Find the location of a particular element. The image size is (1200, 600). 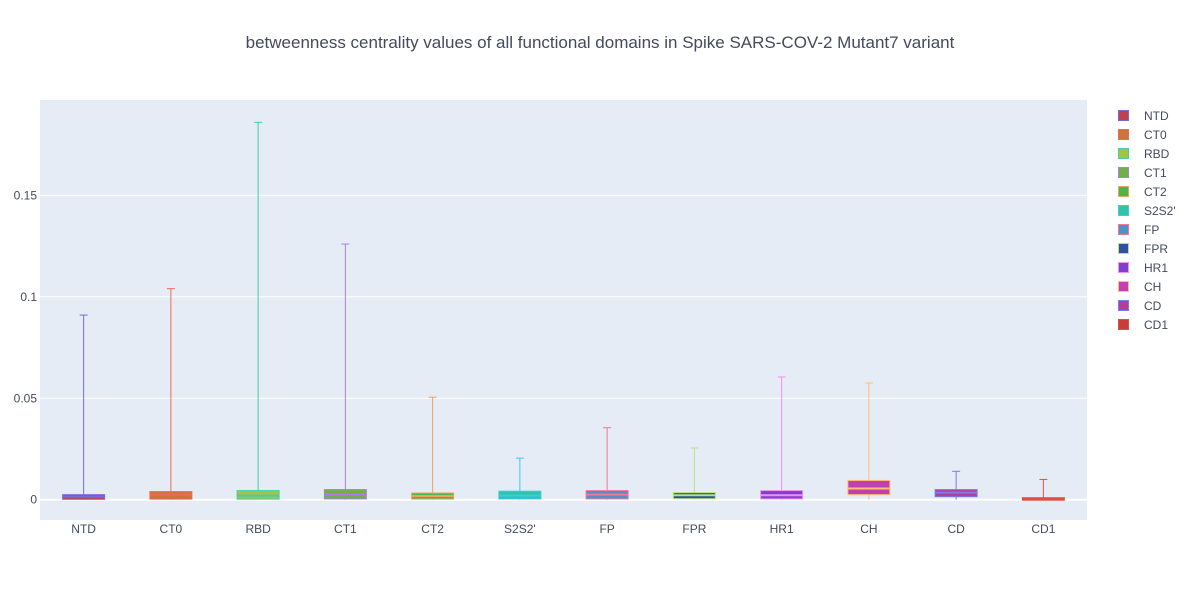

legend-item: NTD is located at coordinates (1147, 115).